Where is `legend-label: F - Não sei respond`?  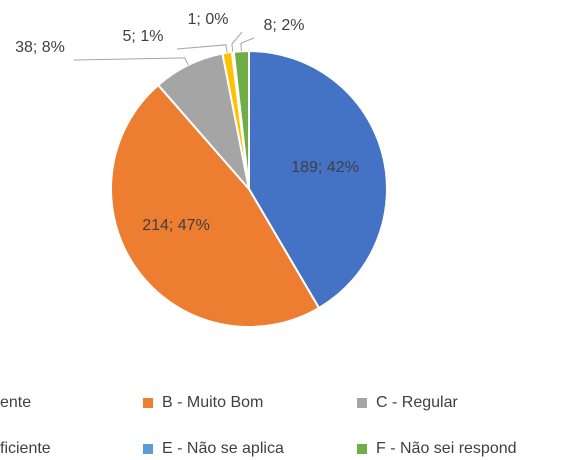 legend-label: F - Não sei respond is located at coordinates (446, 448).